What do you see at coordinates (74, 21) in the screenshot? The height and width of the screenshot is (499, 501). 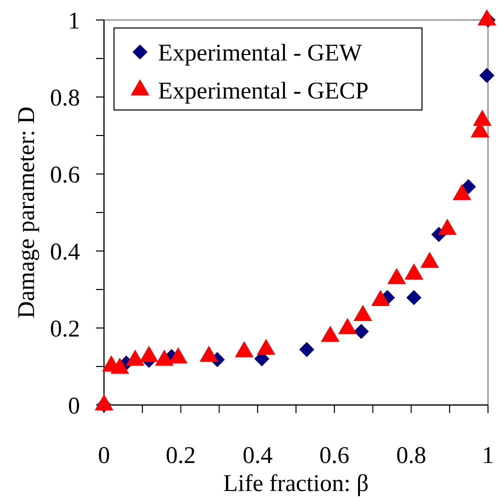 I see `y-tick-label: 1` at bounding box center [74, 21].